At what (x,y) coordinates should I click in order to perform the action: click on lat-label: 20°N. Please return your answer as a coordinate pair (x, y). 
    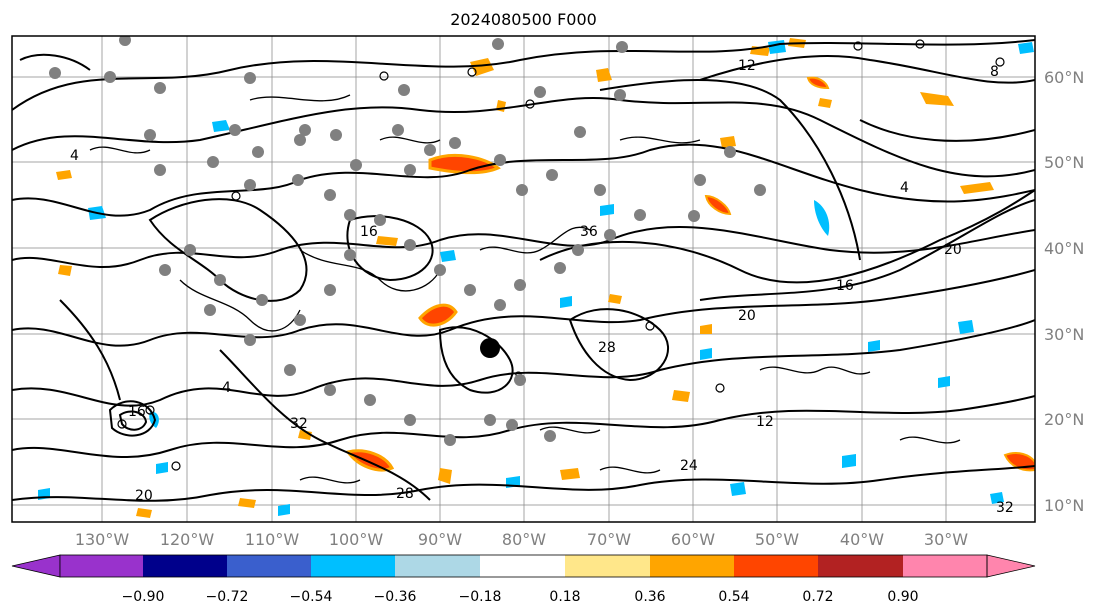
    Looking at the image, I should click on (1064, 419).